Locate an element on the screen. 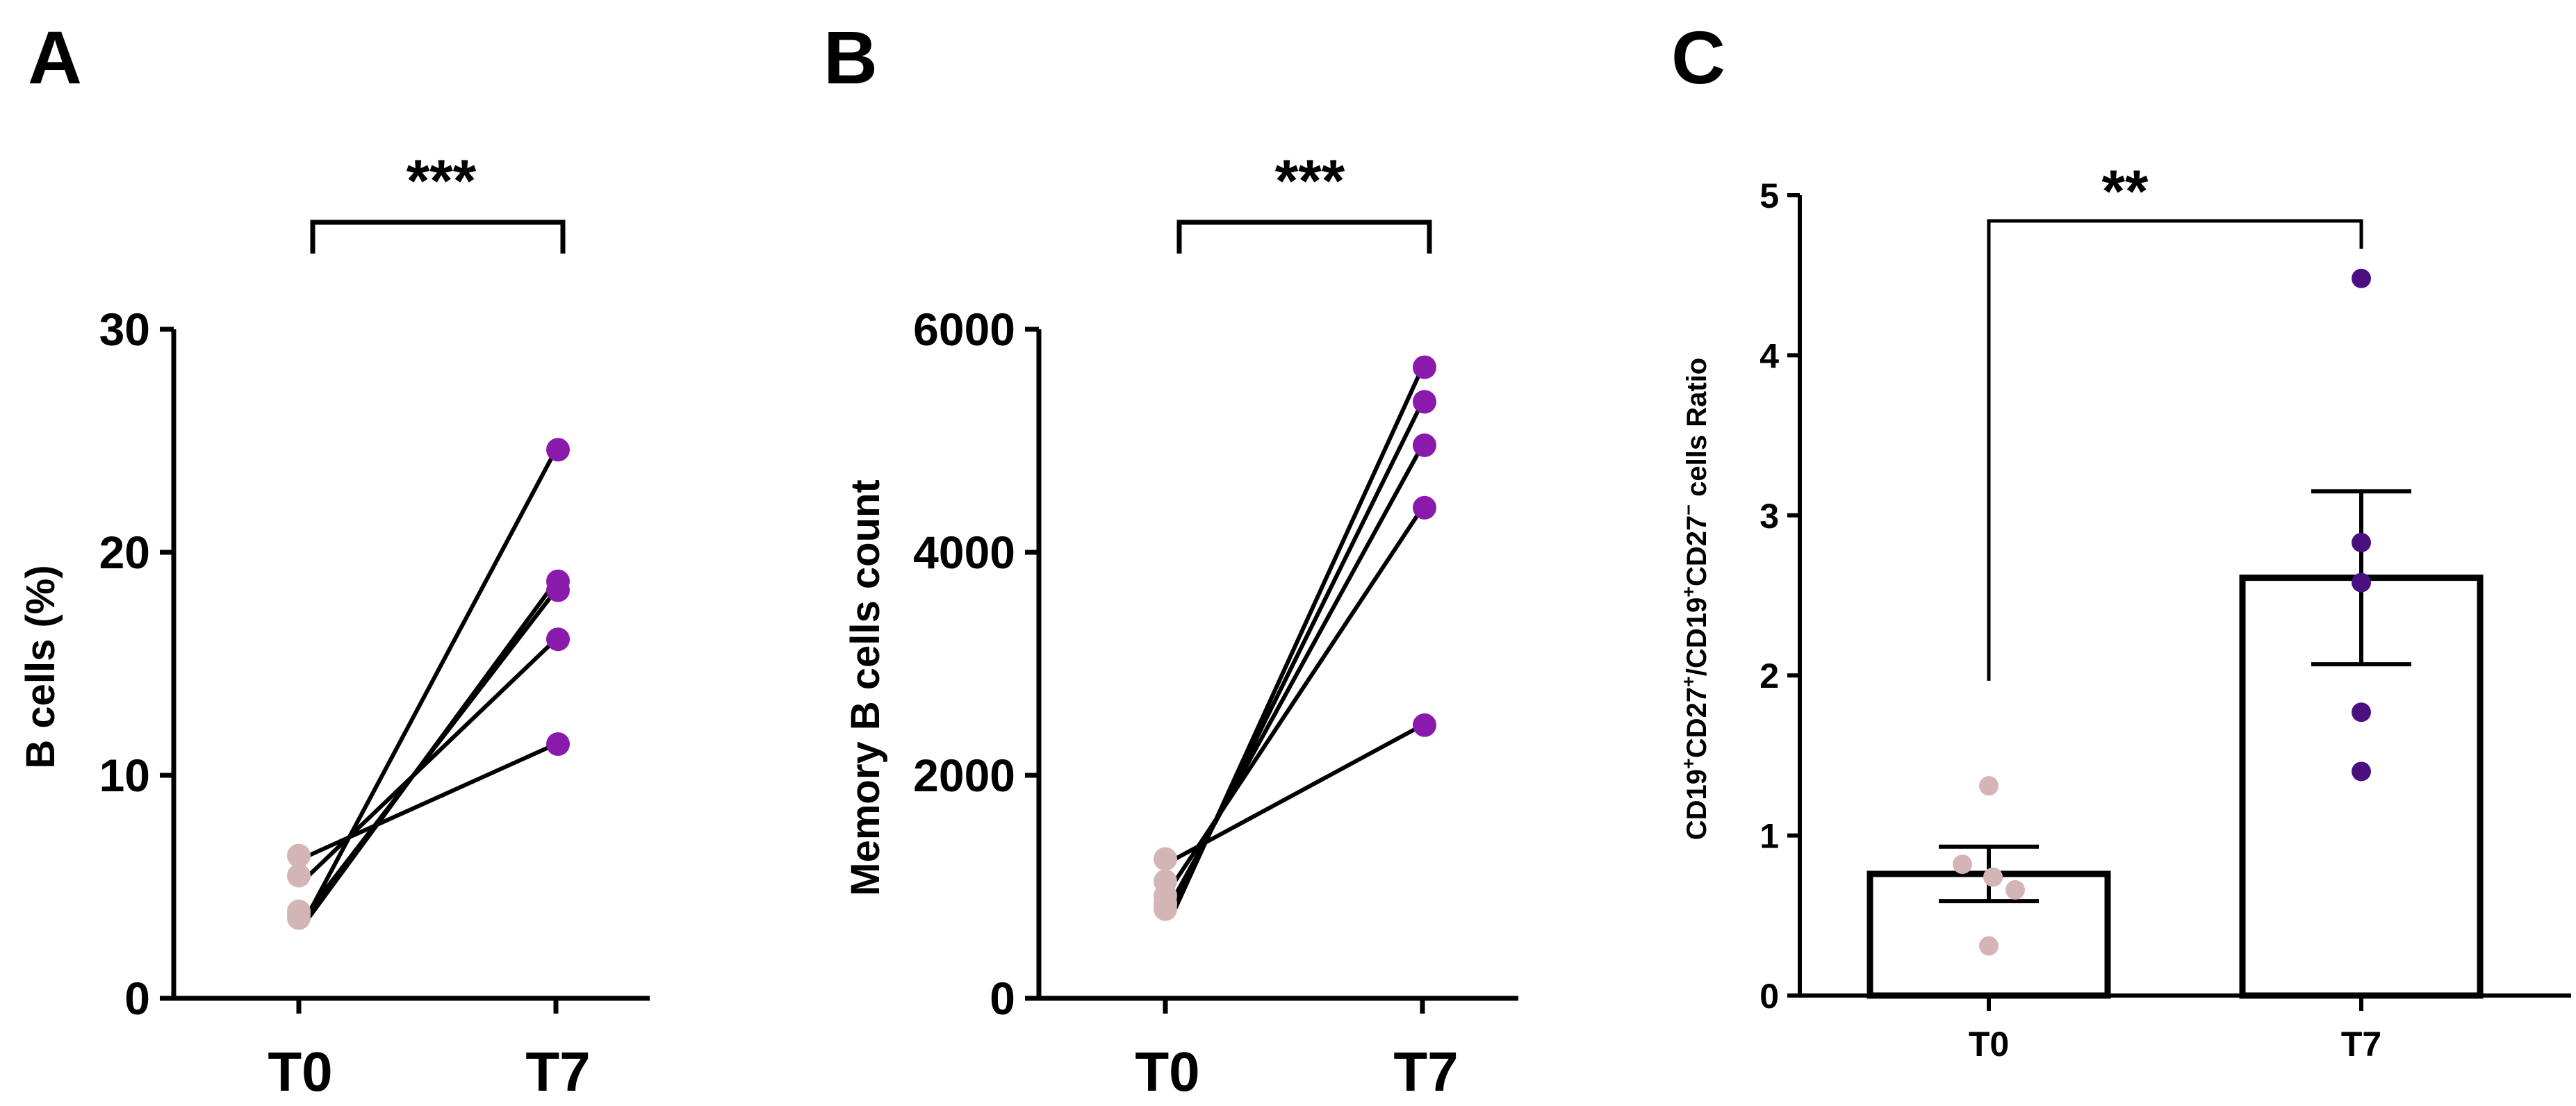  panel-a-ylabel: B cells (%) is located at coordinates (40, 666).